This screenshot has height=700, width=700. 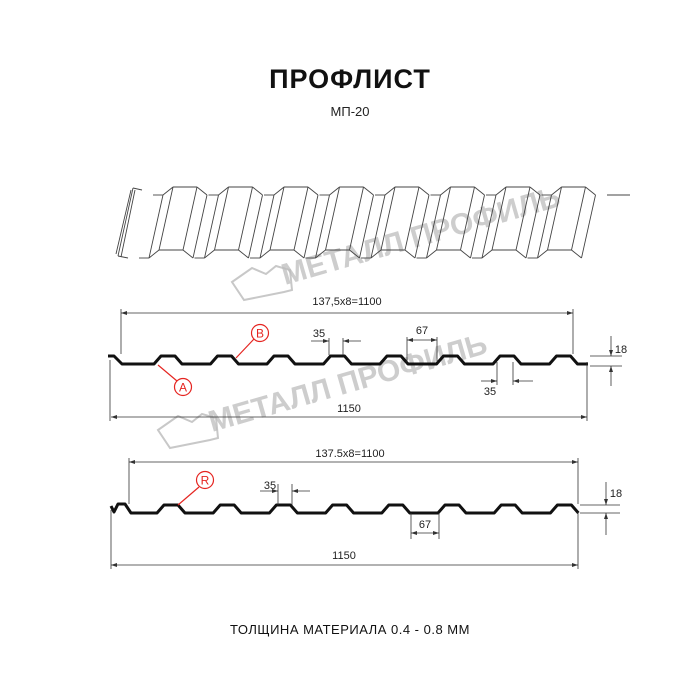 I want to click on profile-2-top-label: 35, so click(x=270, y=486).